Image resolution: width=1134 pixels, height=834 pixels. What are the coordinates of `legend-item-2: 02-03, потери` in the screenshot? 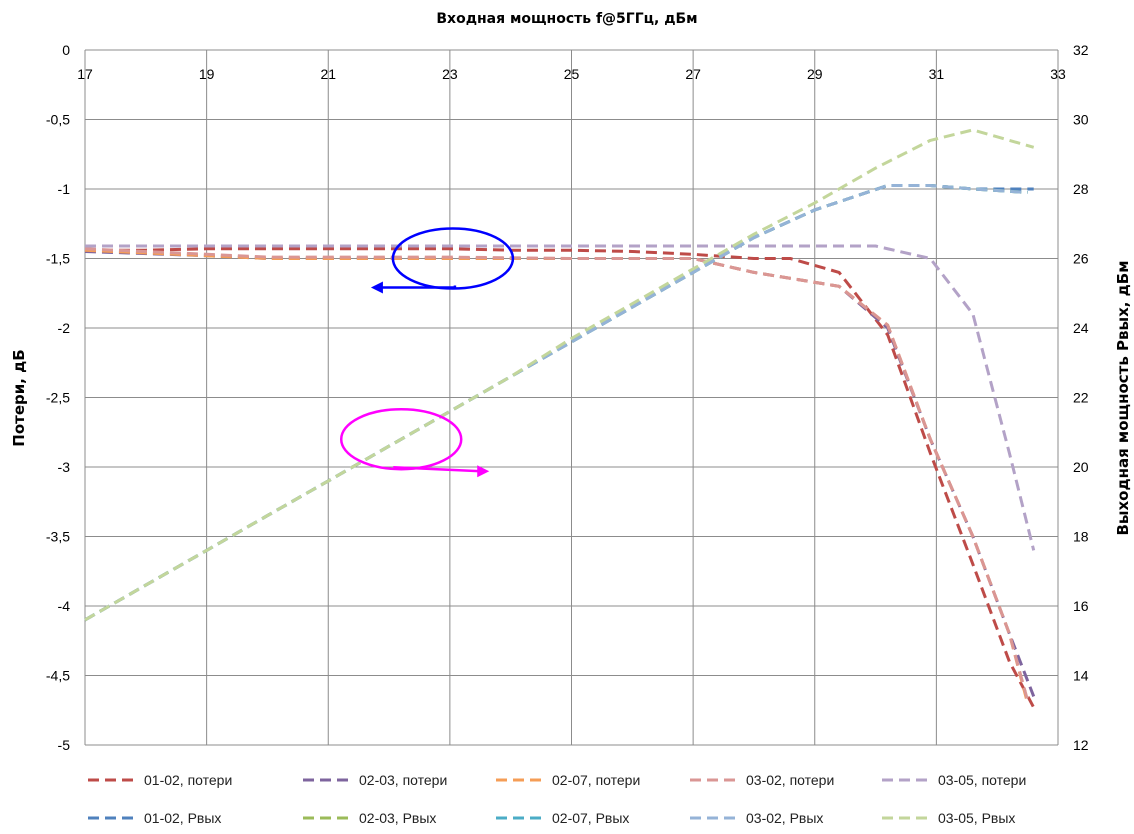 It's located at (375, 780).